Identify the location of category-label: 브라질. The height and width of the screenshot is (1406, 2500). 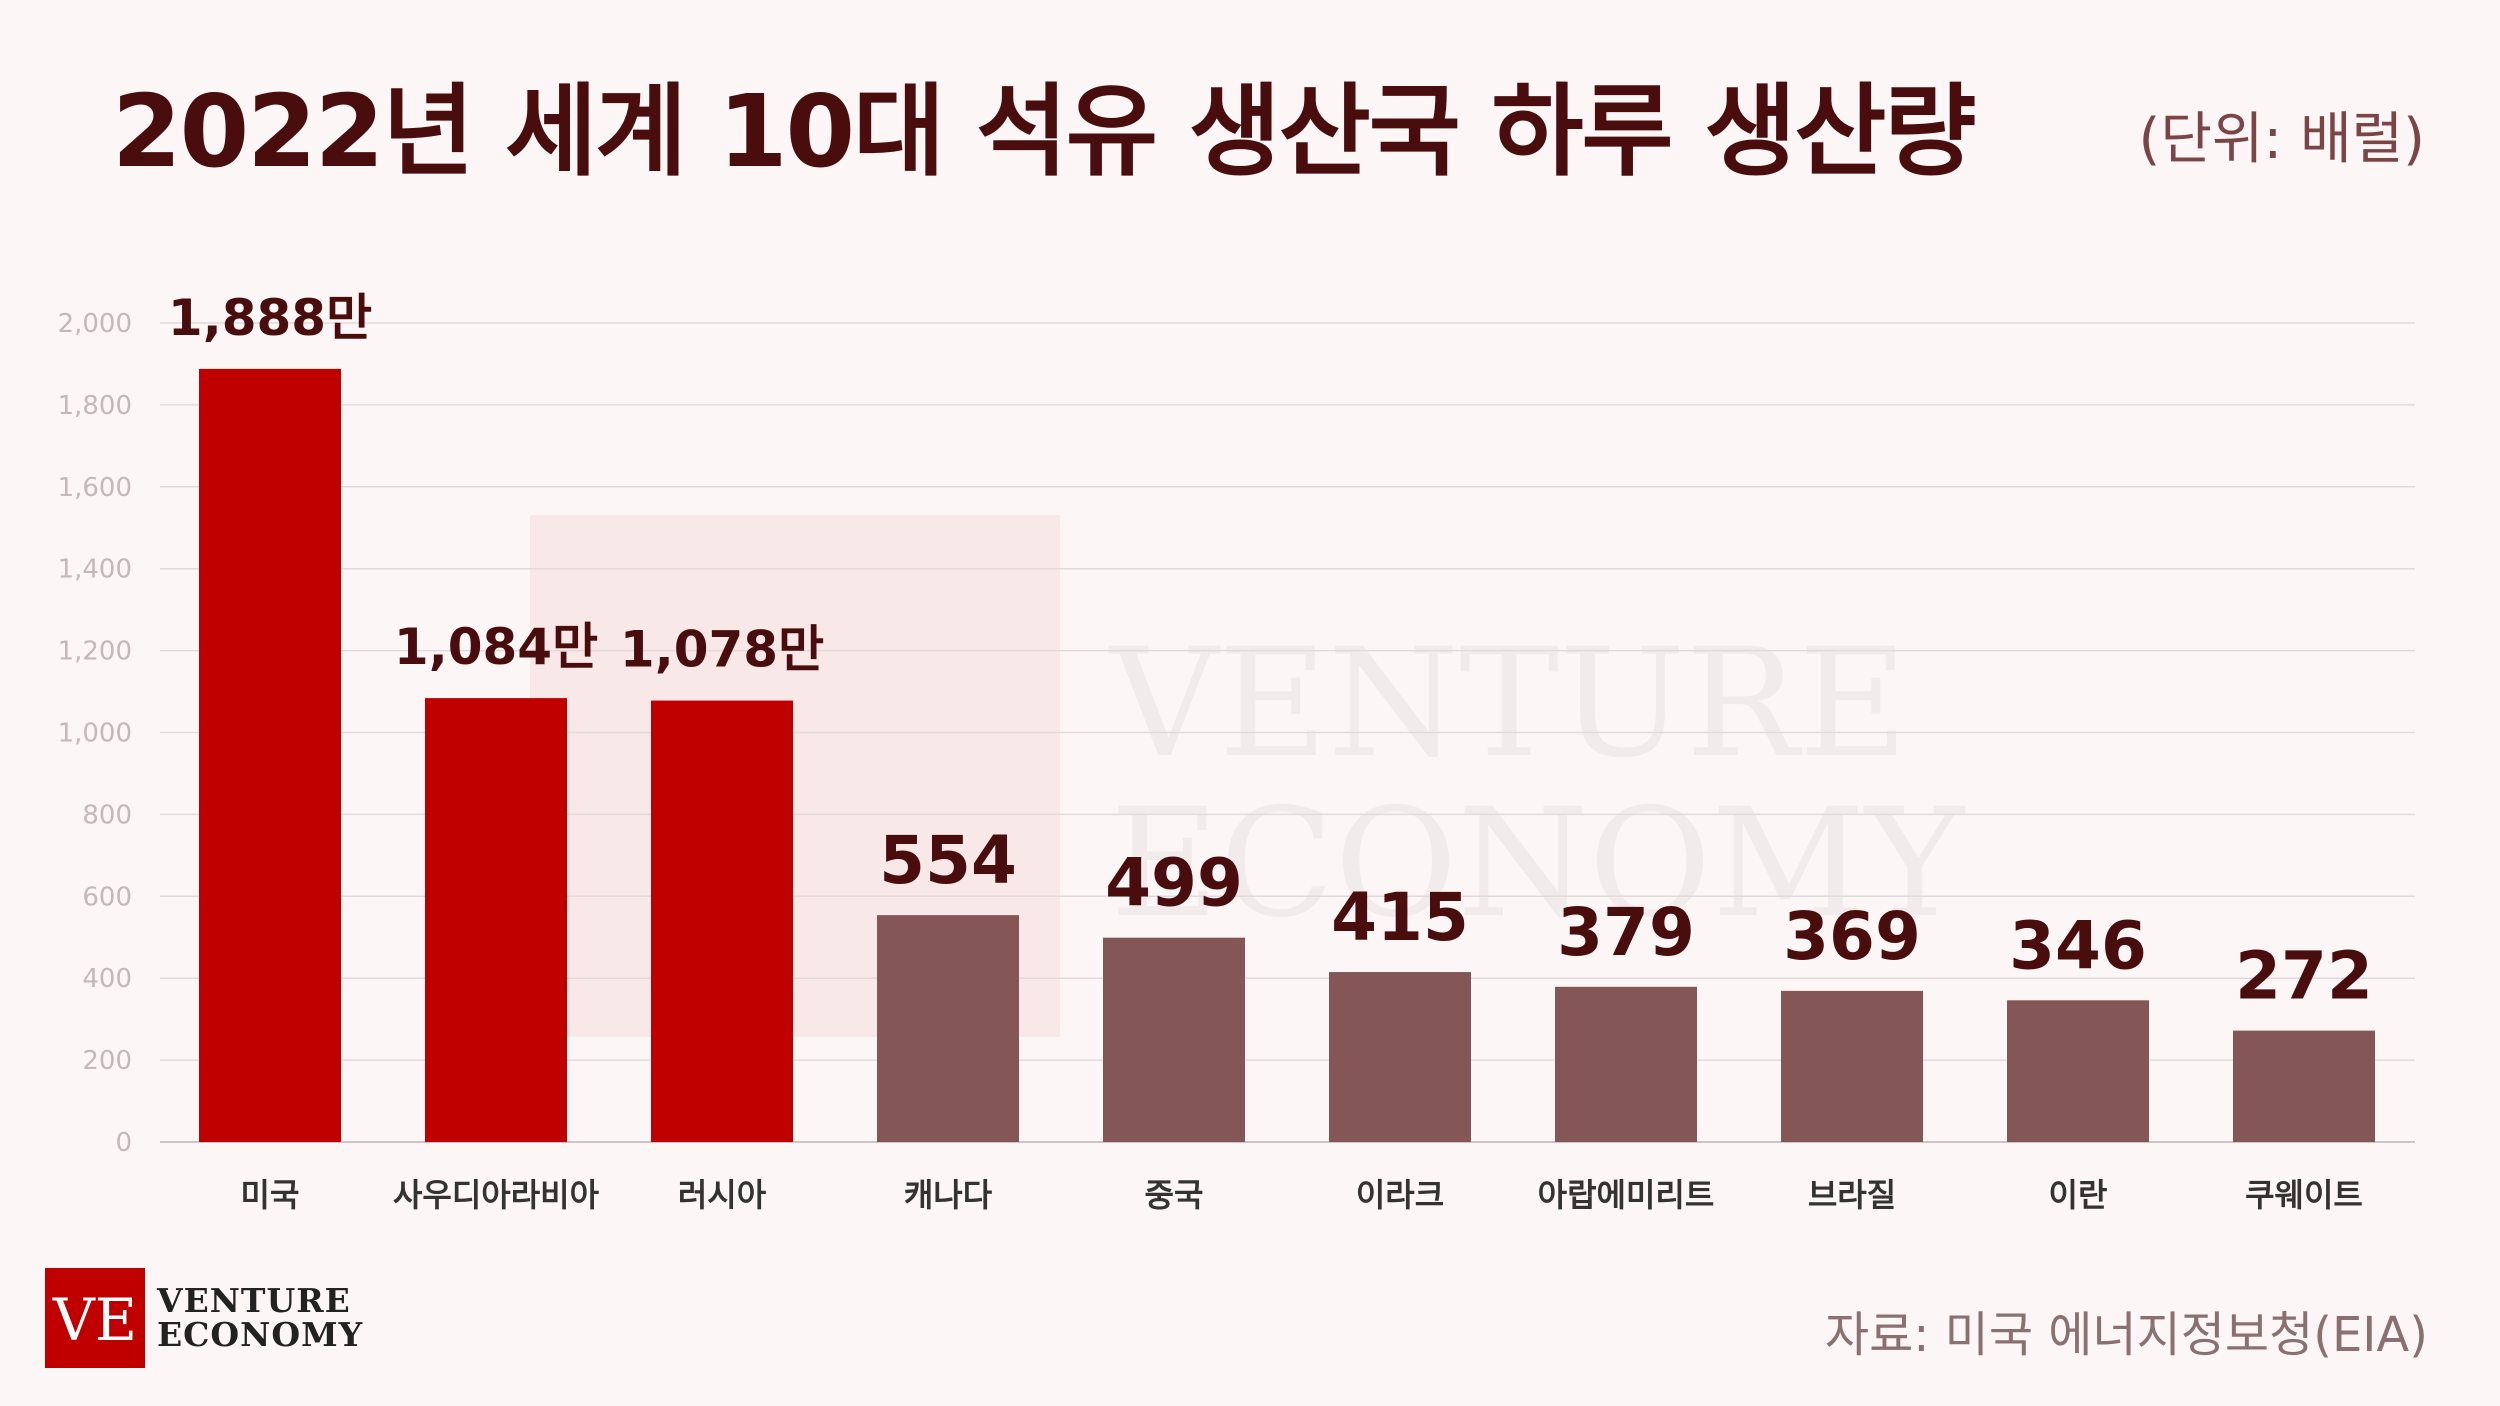
(1852, 1195).